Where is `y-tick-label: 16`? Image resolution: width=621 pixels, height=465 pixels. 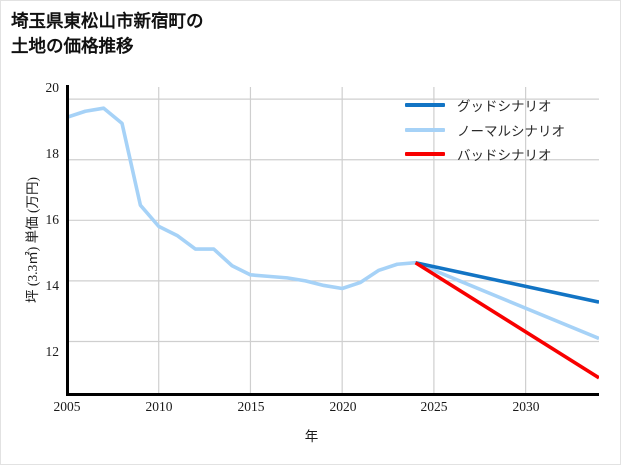 y-tick-label: 16 is located at coordinates (52, 219).